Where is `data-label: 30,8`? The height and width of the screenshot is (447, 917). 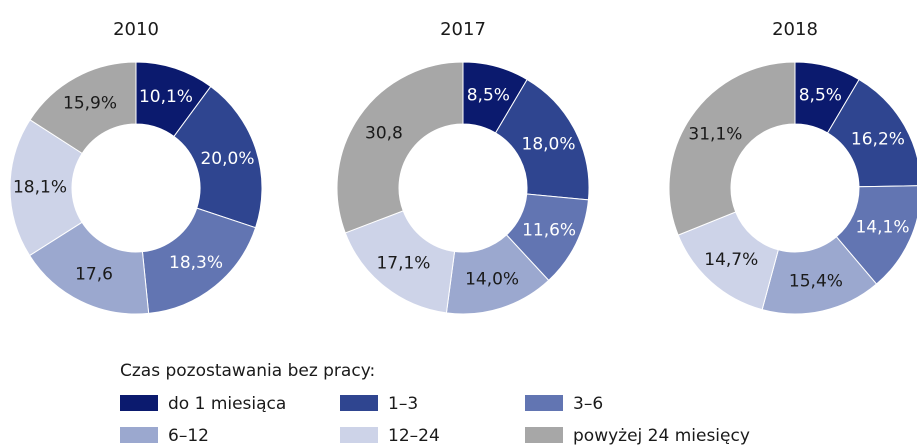 data-label: 30,8 is located at coordinates (384, 134).